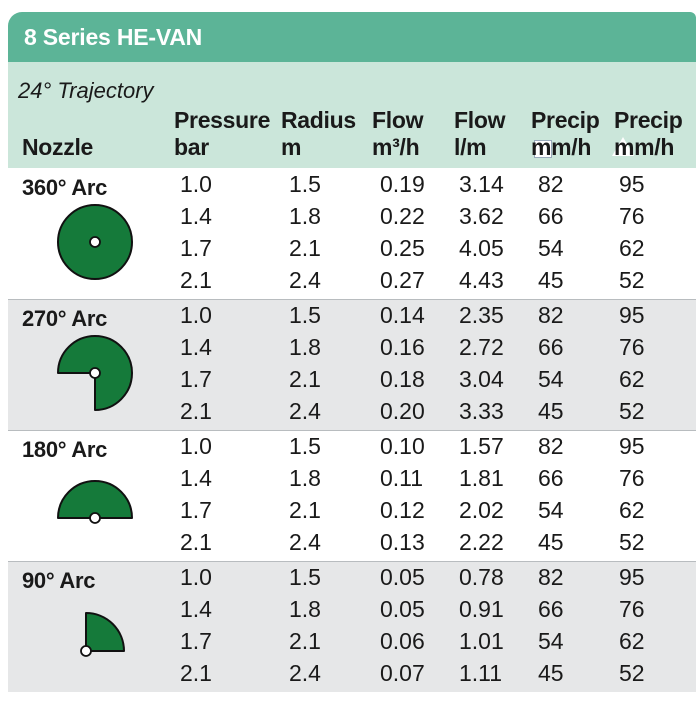 The height and width of the screenshot is (704, 696). What do you see at coordinates (102, 634) in the screenshot?
I see `quarter-circle-nozzle-icon` at bounding box center [102, 634].